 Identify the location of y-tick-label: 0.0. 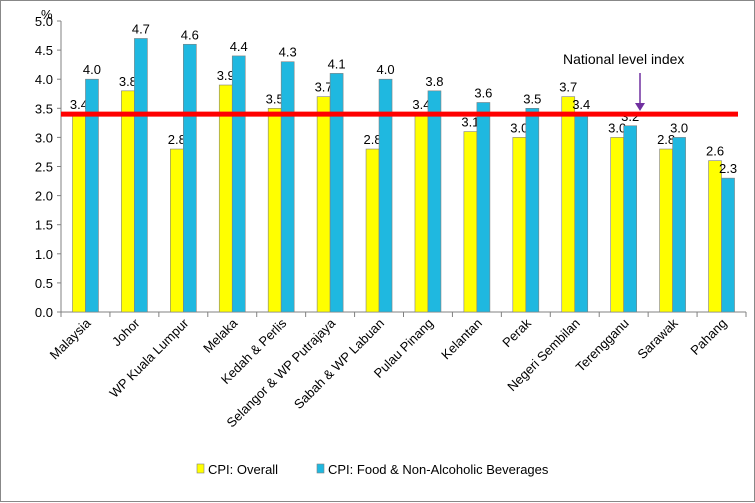
(44, 312).